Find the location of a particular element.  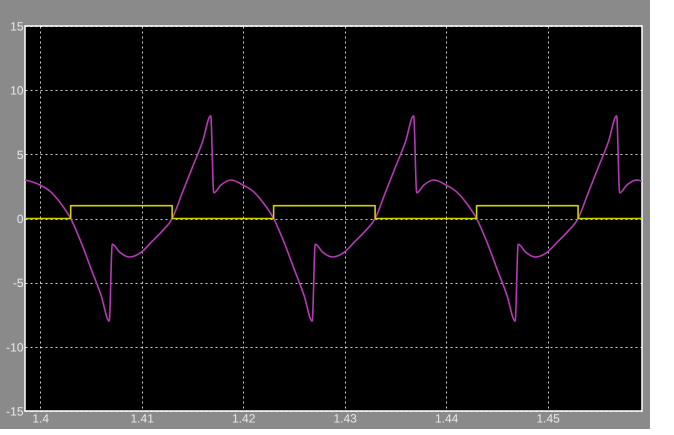

y-tick-label: 15 is located at coordinates (17, 27).